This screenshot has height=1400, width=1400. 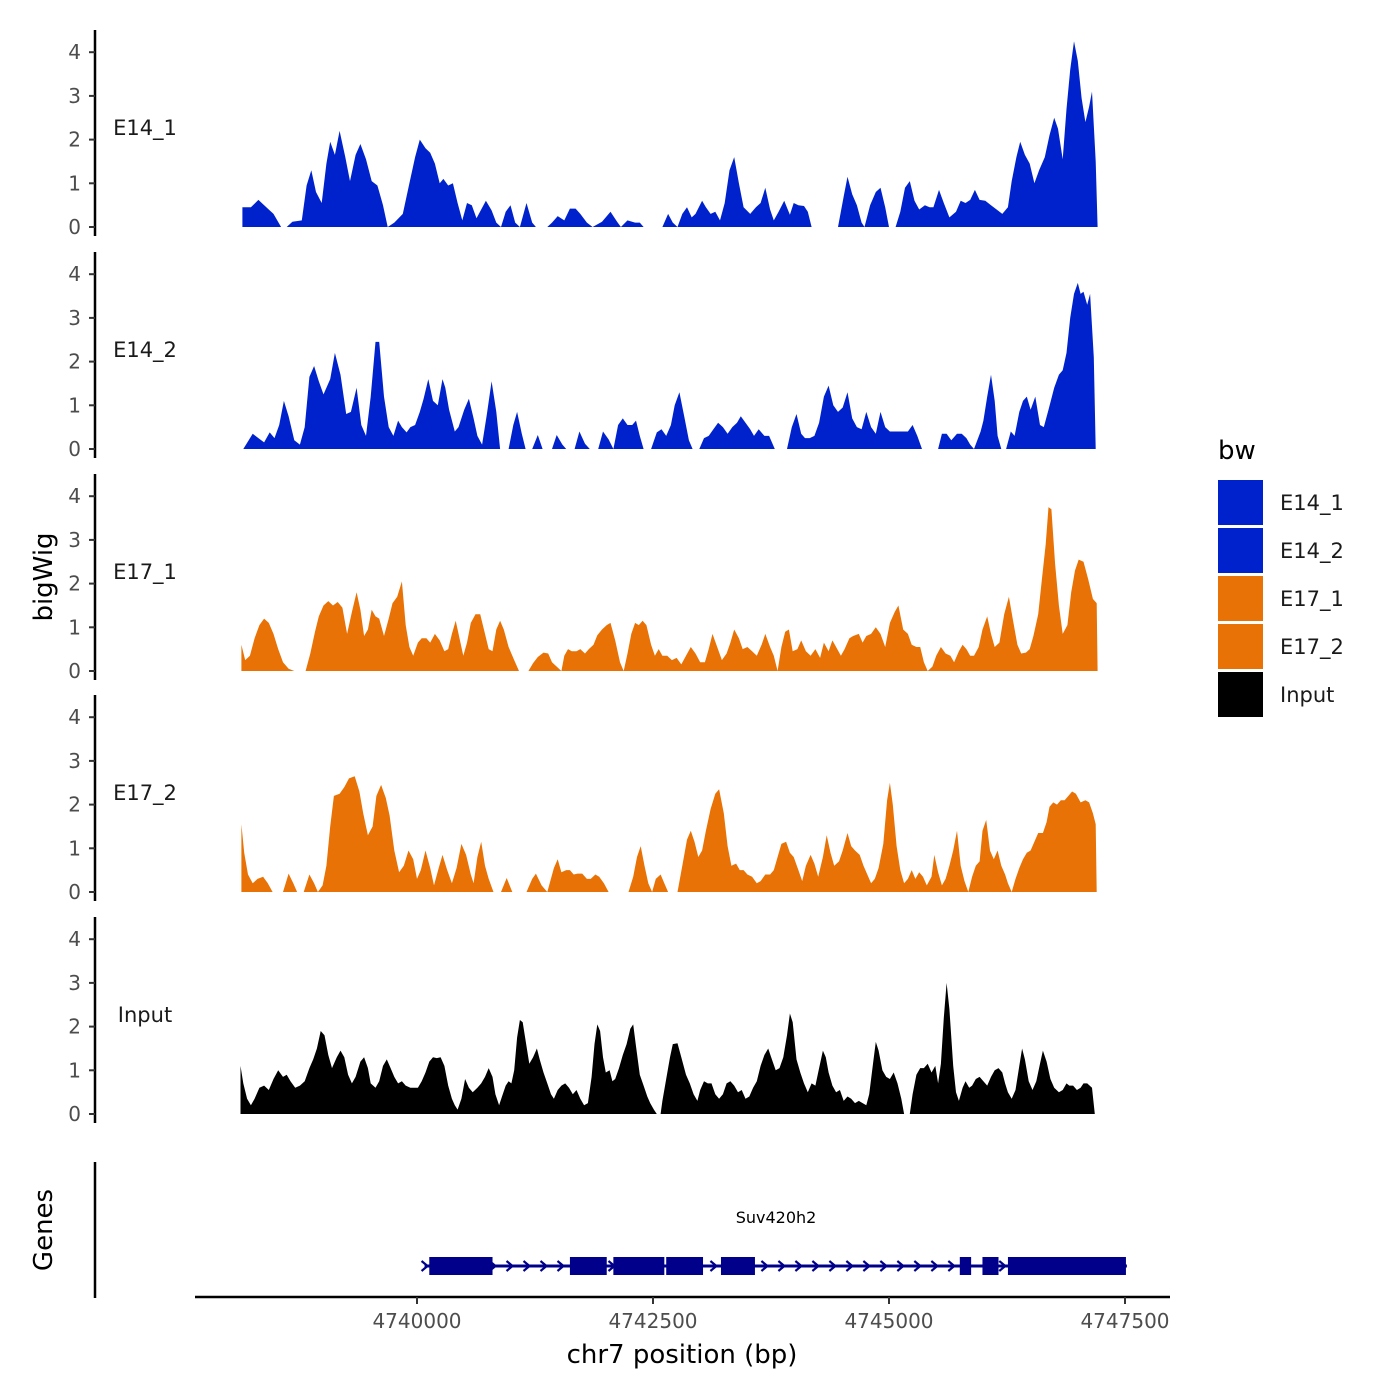 I want to click on genes-track-title: Genes, so click(x=44, y=1230).